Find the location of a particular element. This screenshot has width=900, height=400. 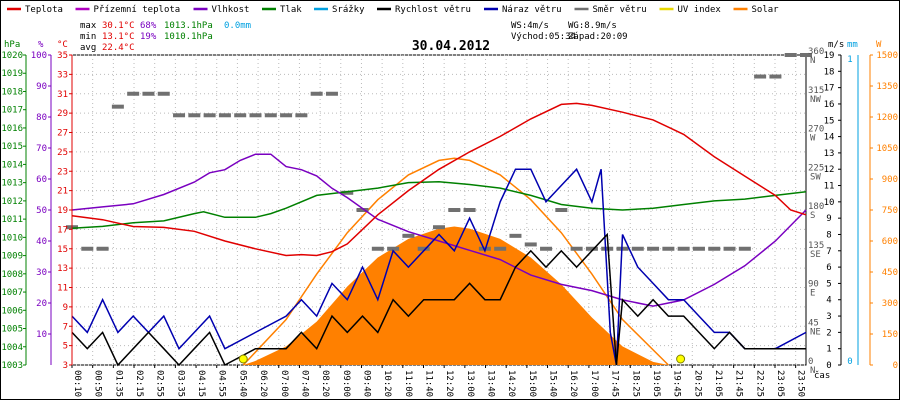

axis-ms-tick-label: 19 is located at coordinates (829, 56).